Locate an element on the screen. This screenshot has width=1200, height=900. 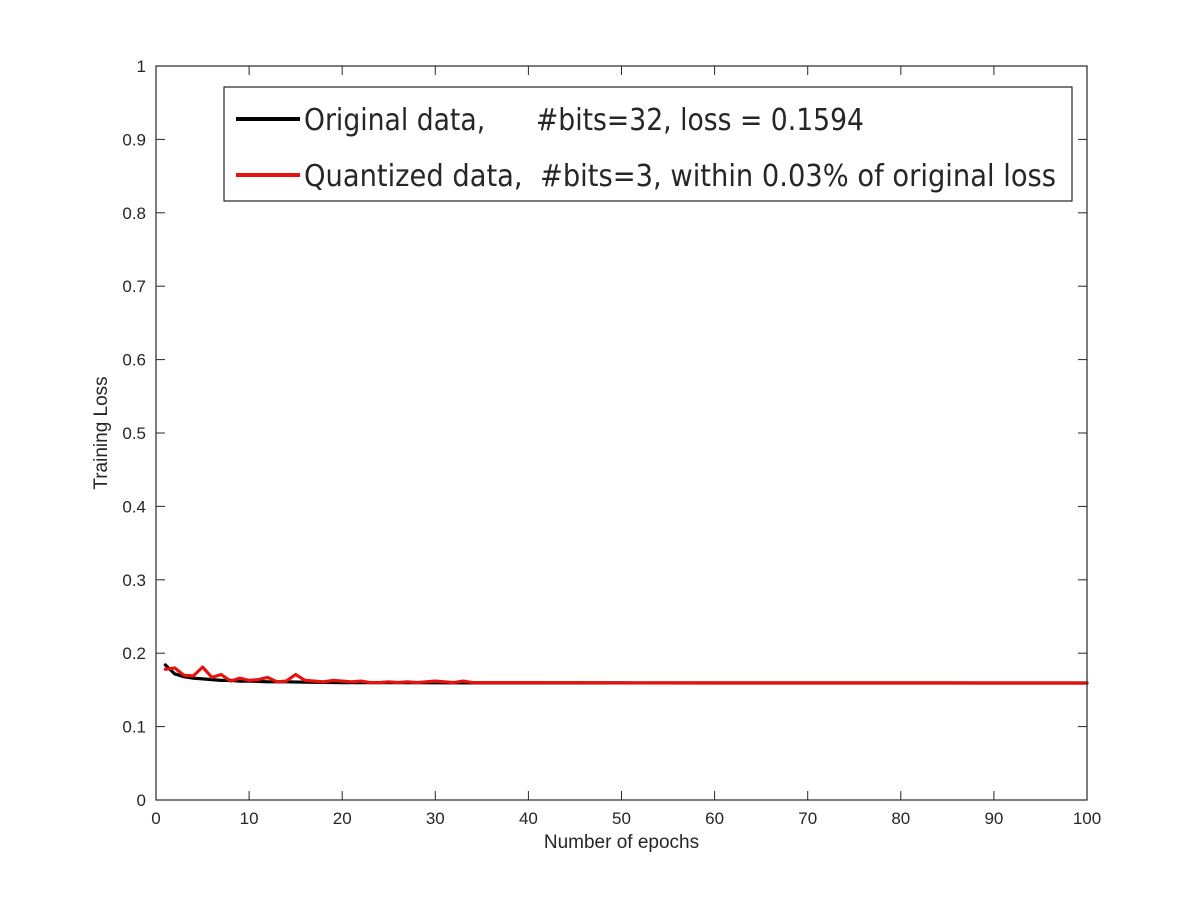
x-tick-label: 30 is located at coordinates (435, 818).